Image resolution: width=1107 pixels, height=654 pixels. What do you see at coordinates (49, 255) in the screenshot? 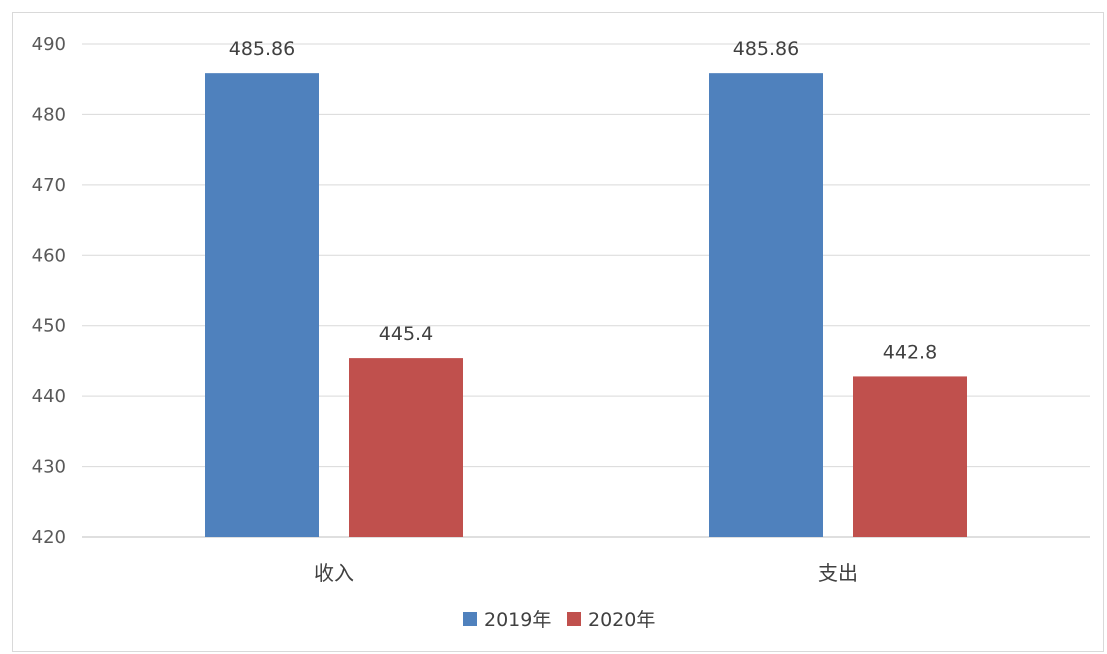
I see `y-tick-label: 460` at bounding box center [49, 255].